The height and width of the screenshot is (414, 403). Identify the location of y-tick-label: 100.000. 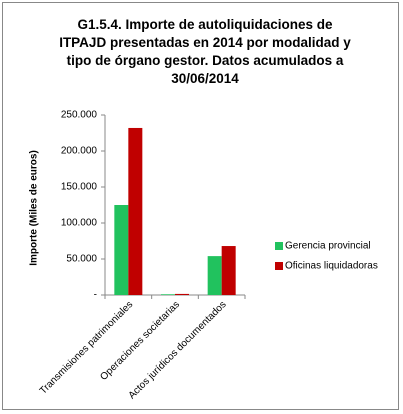
(79, 223).